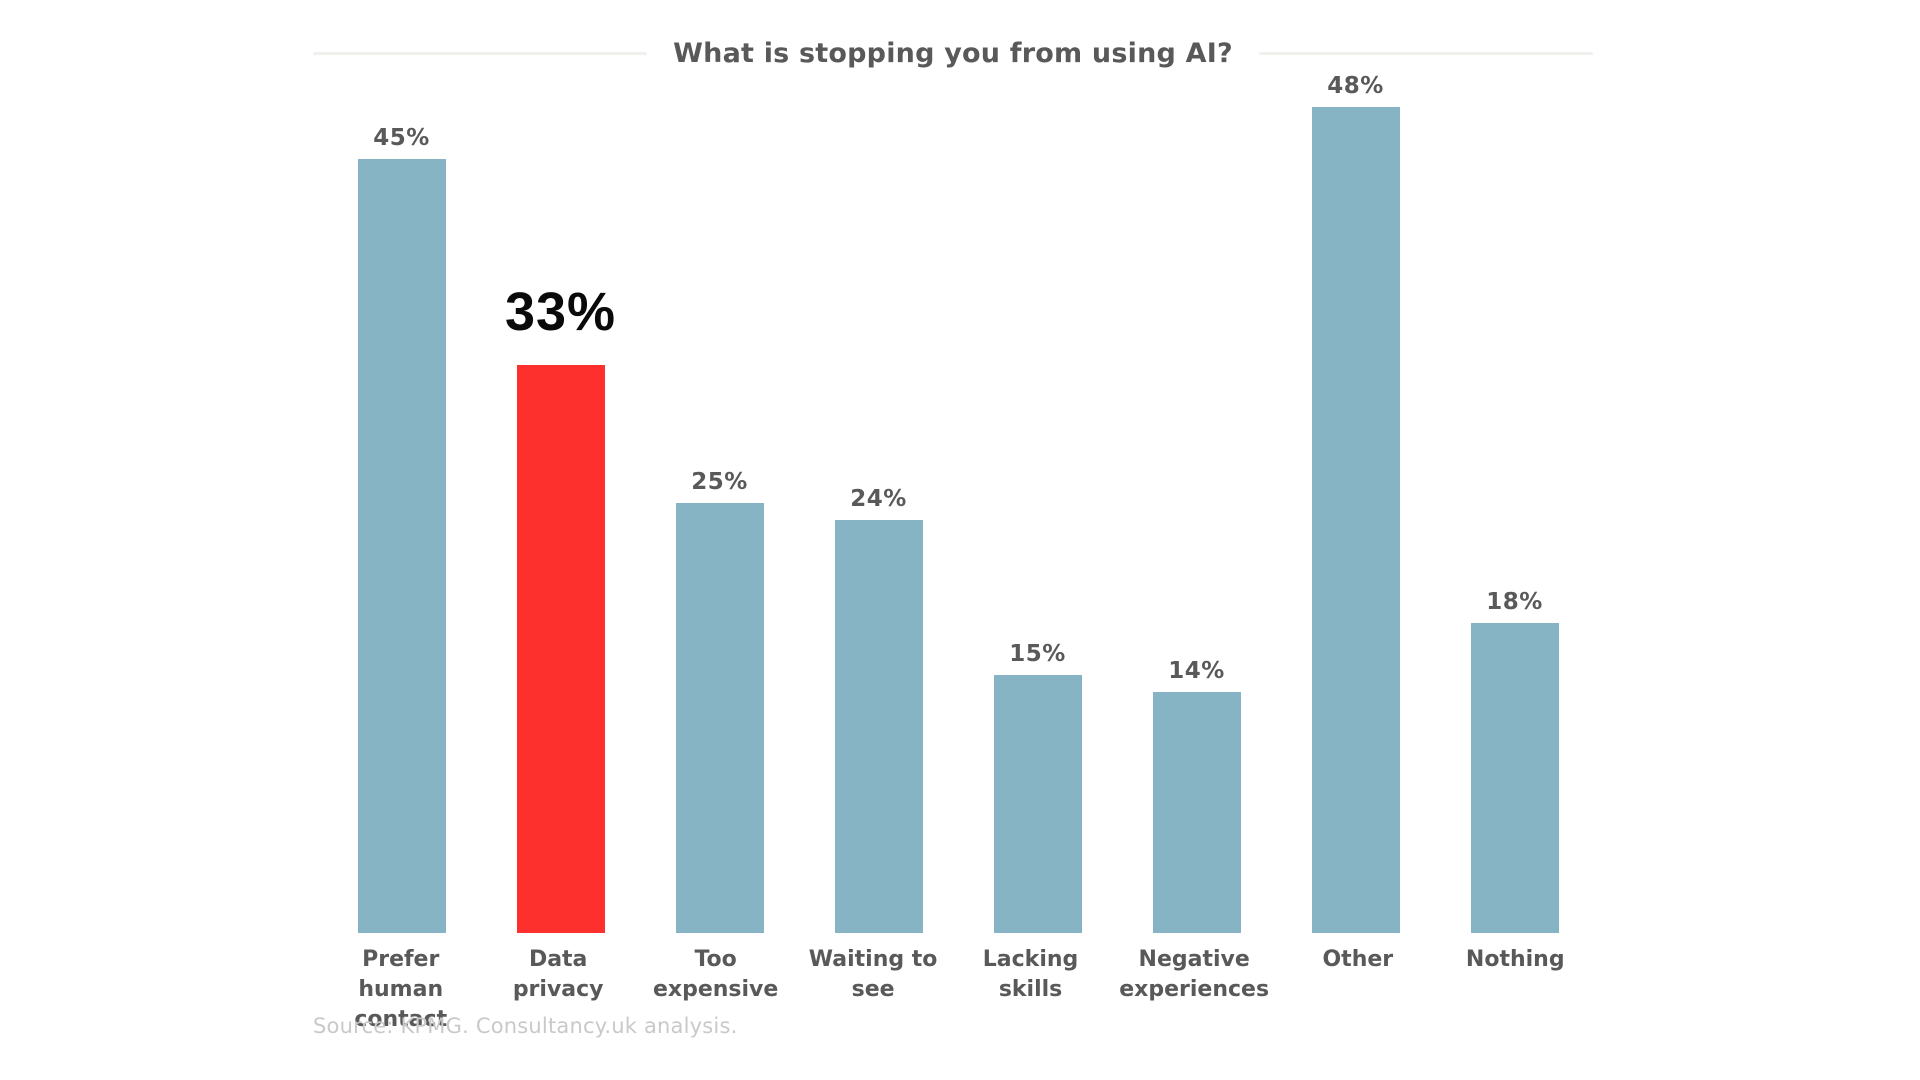  I want to click on bar-value-label: 48%, so click(1355, 86).